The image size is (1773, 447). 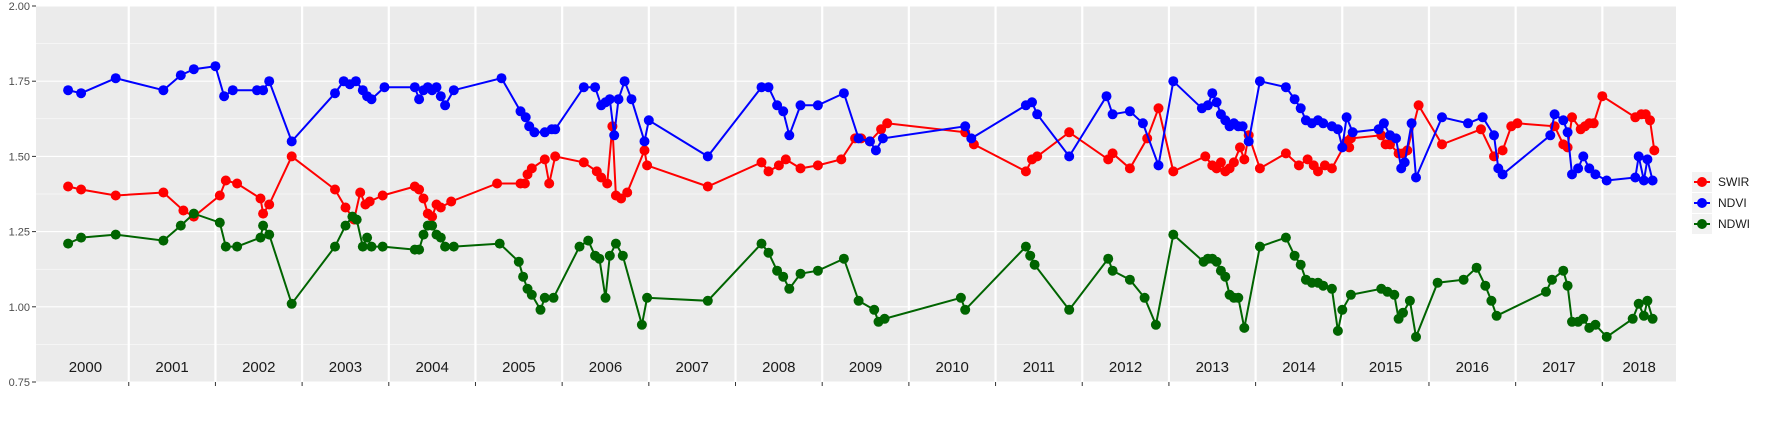 What do you see at coordinates (171, 367) in the screenshot?
I see `year-label: 2001` at bounding box center [171, 367].